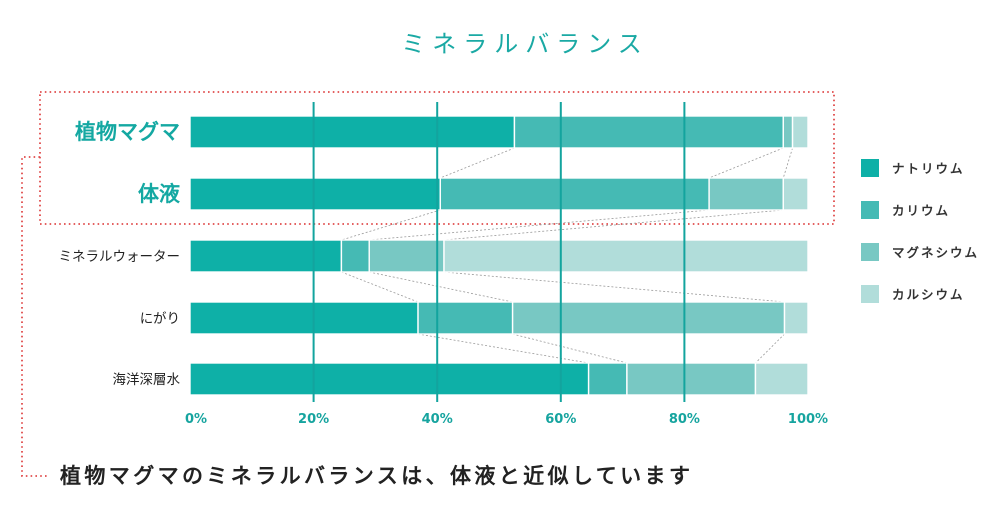 The width and height of the screenshot is (1000, 520). I want to click on category-label: 体液, so click(159, 194).